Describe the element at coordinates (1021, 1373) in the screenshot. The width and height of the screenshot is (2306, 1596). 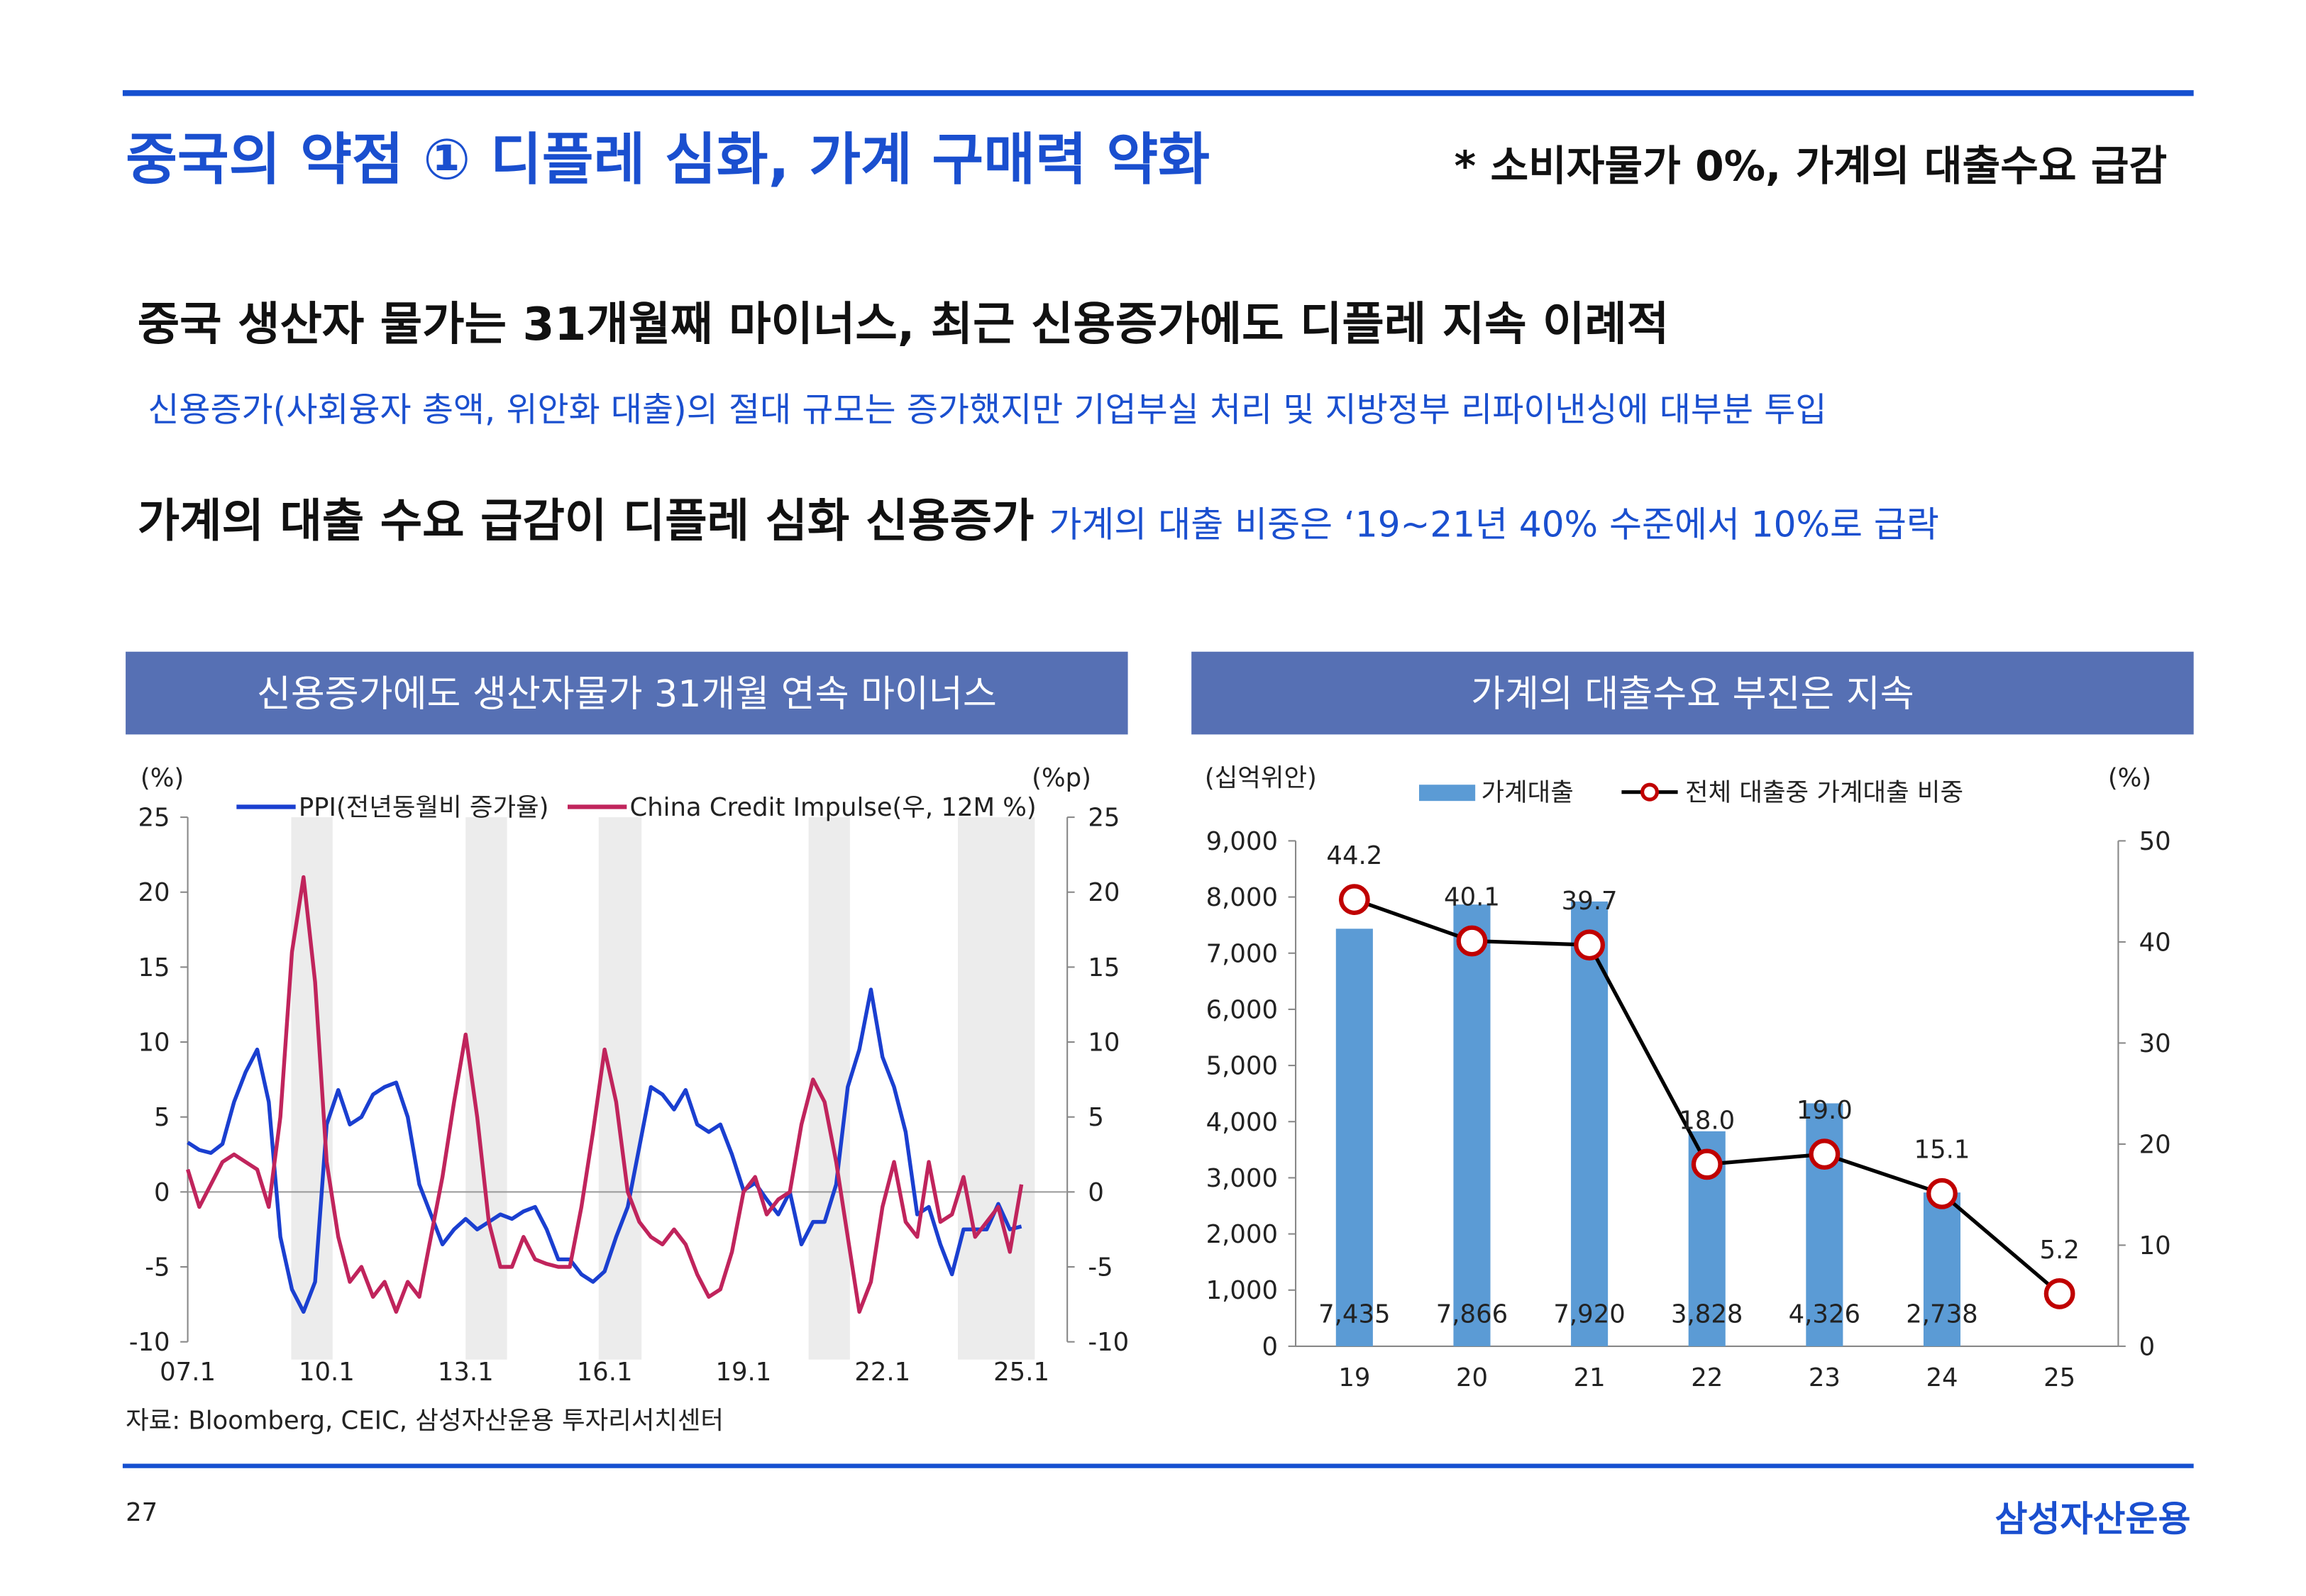
I see `x-tick-label: 25.1` at that location.